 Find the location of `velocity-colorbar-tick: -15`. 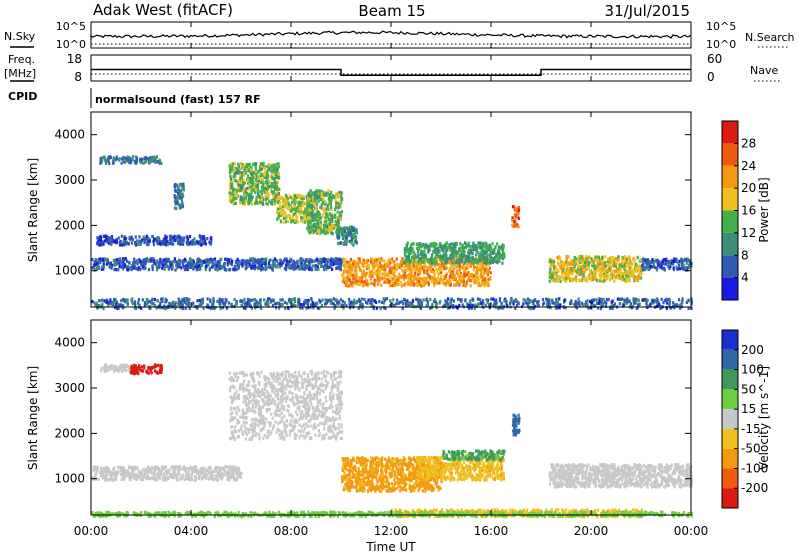

velocity-colorbar-tick: -15 is located at coordinates (751, 429).